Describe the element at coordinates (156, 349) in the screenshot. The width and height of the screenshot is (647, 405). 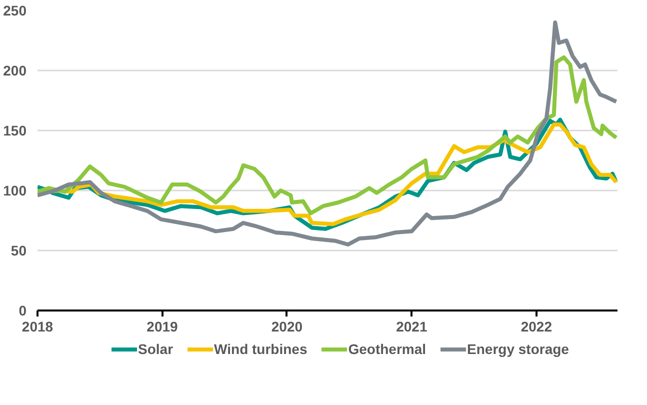
I see `legend-label: Solar` at that location.